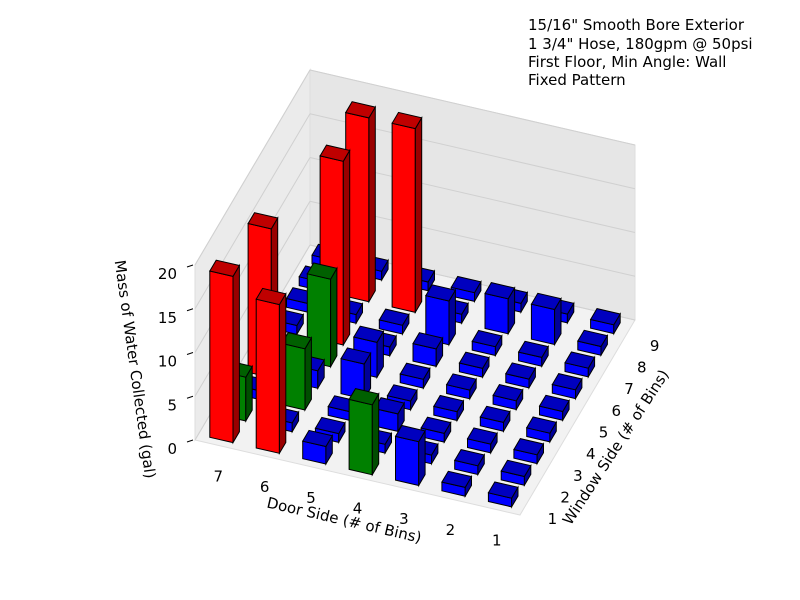 The image size is (800, 600). I want to click on y-tick-label: 8, so click(642, 368).